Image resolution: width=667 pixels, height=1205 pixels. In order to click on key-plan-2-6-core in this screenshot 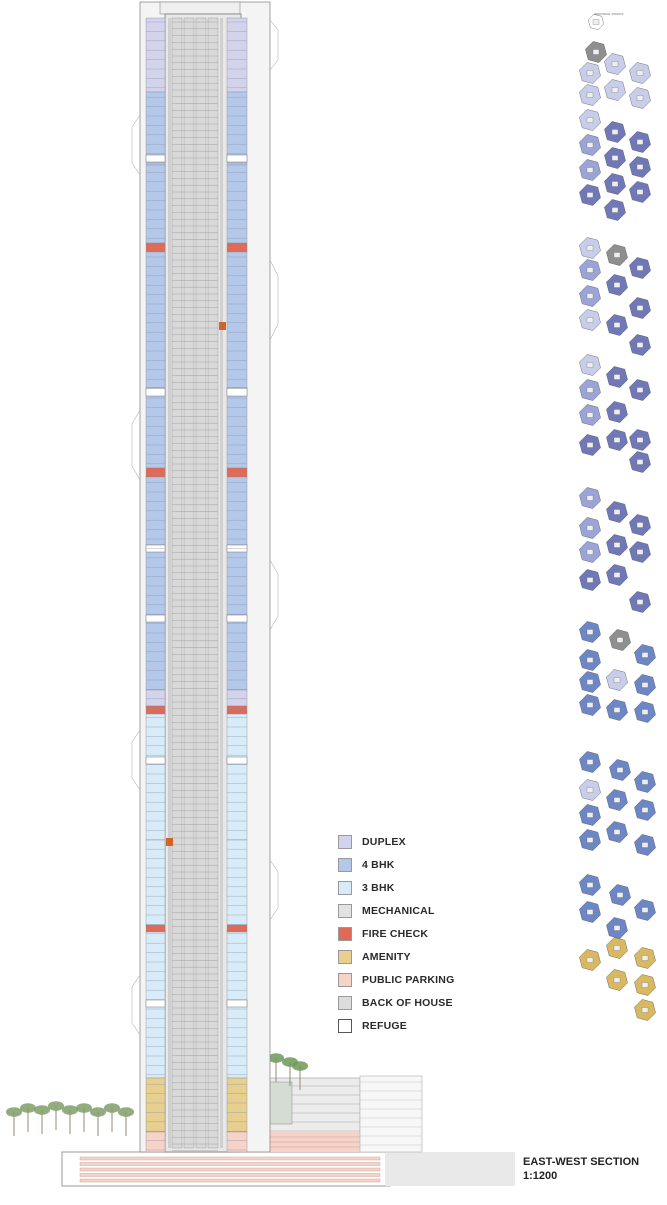, I will do `click(640, 308)`.